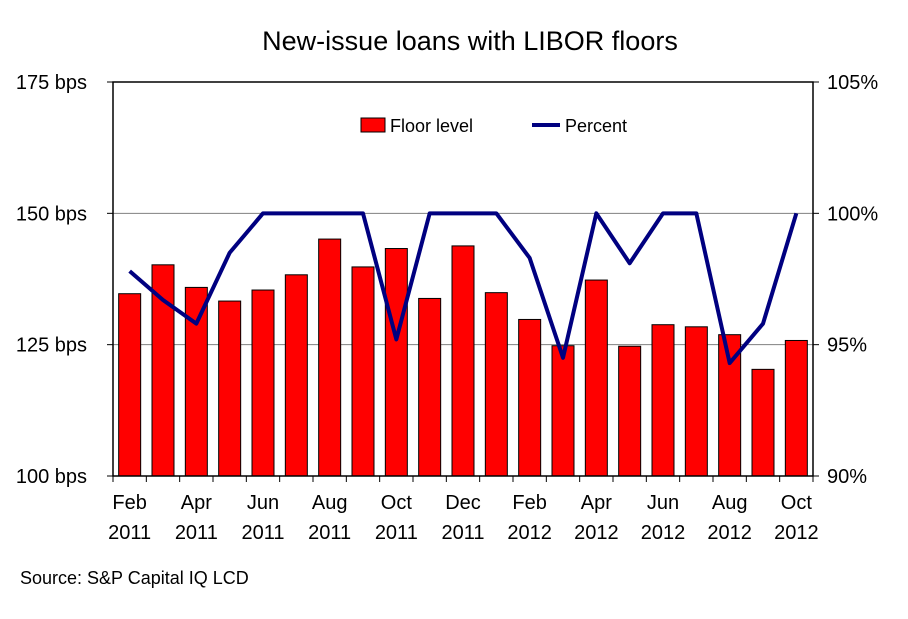 The height and width of the screenshot is (619, 908). I want to click on legend-label-percent: Percent, so click(596, 126).